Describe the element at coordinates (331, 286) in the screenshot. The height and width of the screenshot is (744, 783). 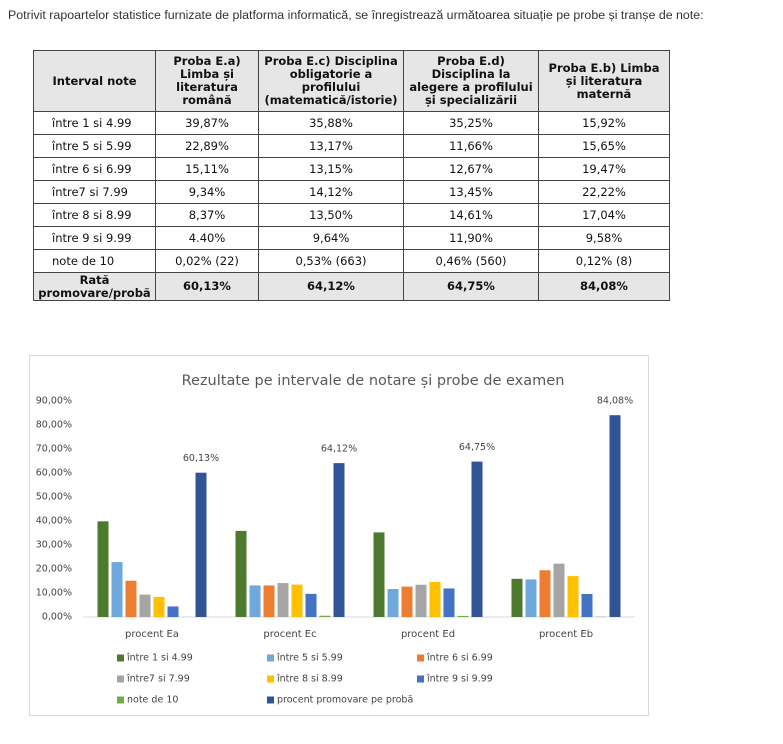
I see `cell: 64,12%` at that location.